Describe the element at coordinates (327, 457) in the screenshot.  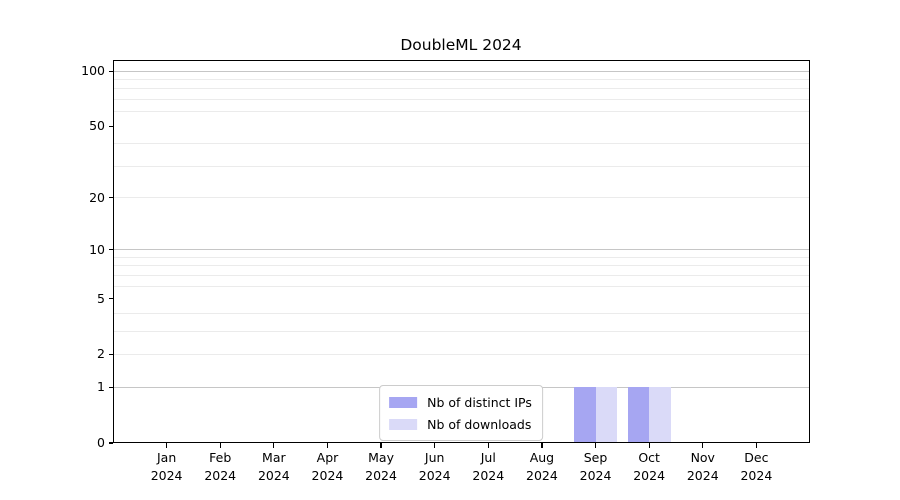
I see `x-tick-label-line: Apr` at that location.